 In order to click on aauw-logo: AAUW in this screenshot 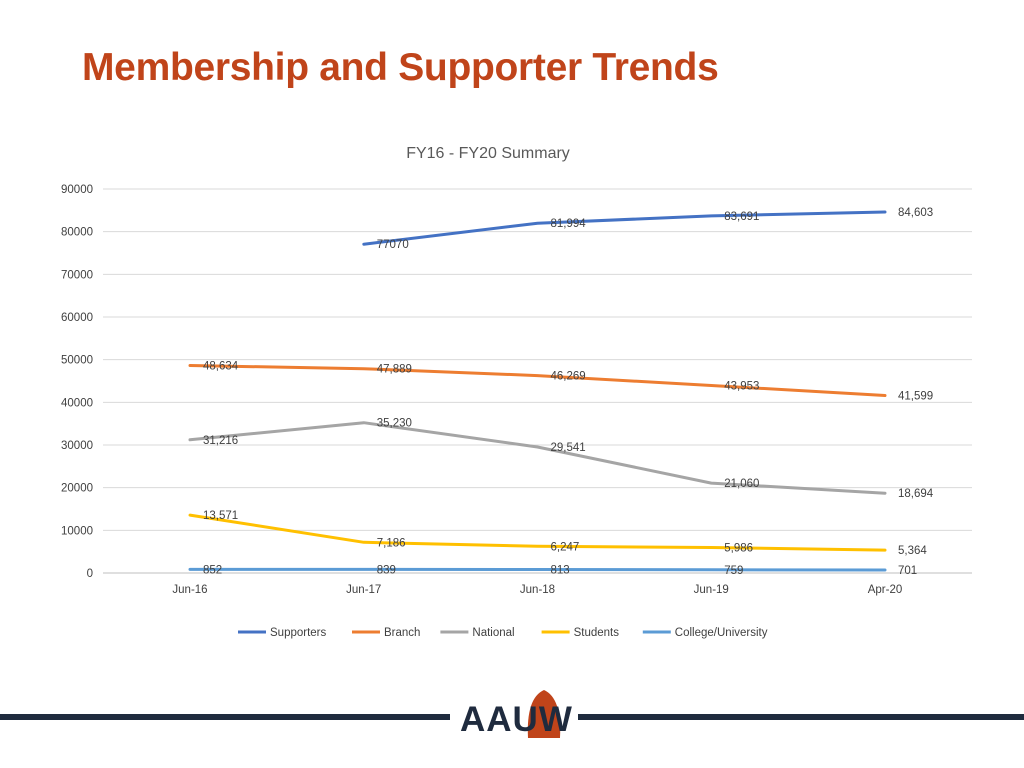, I will do `click(515, 712)`.